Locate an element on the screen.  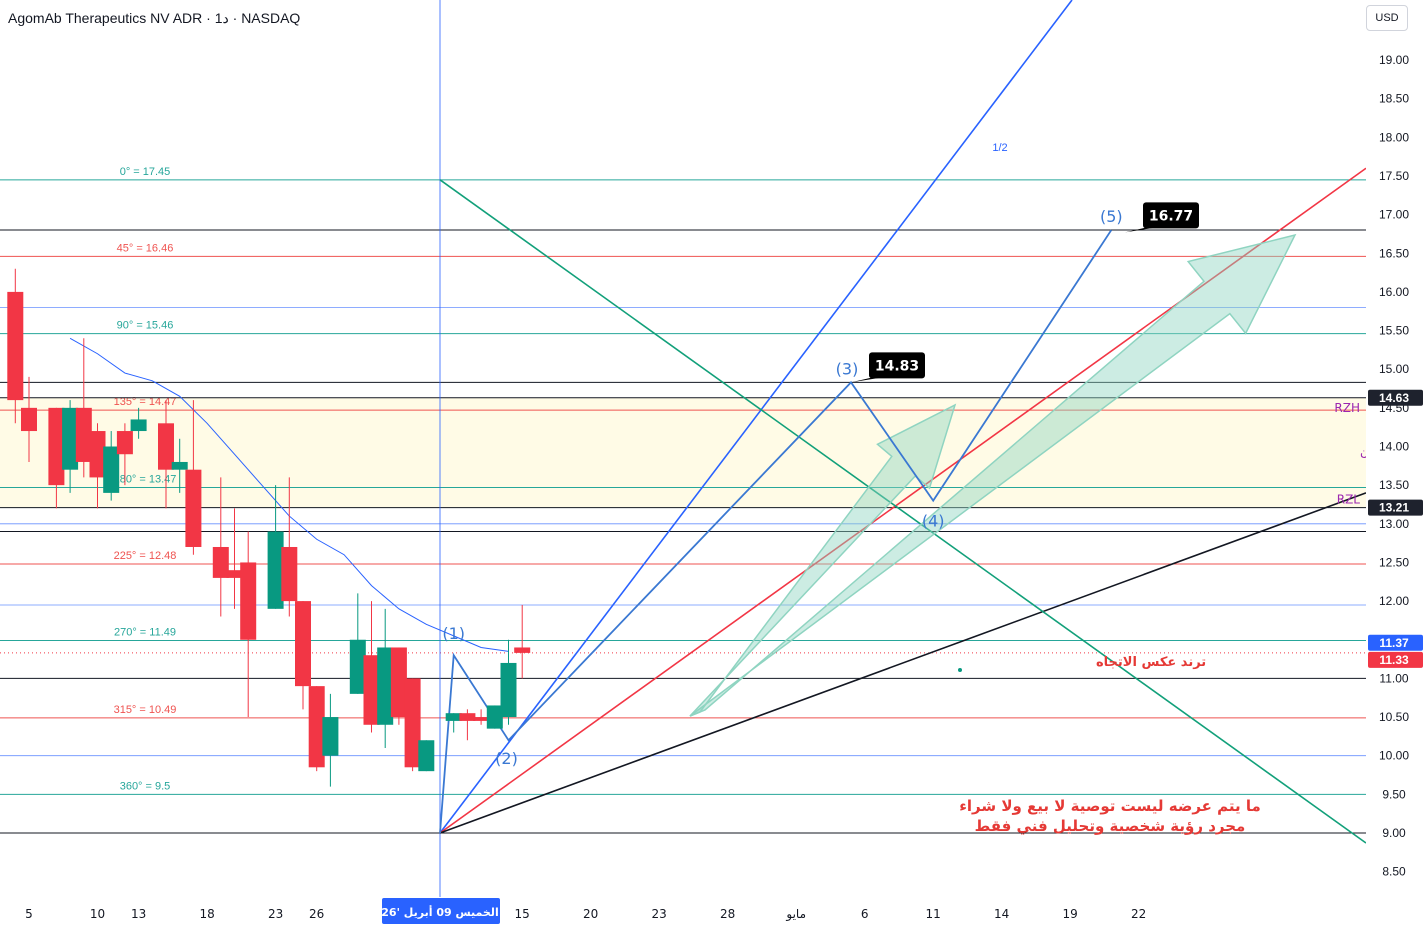
price-tick-label: 17.50 is located at coordinates (1394, 176).